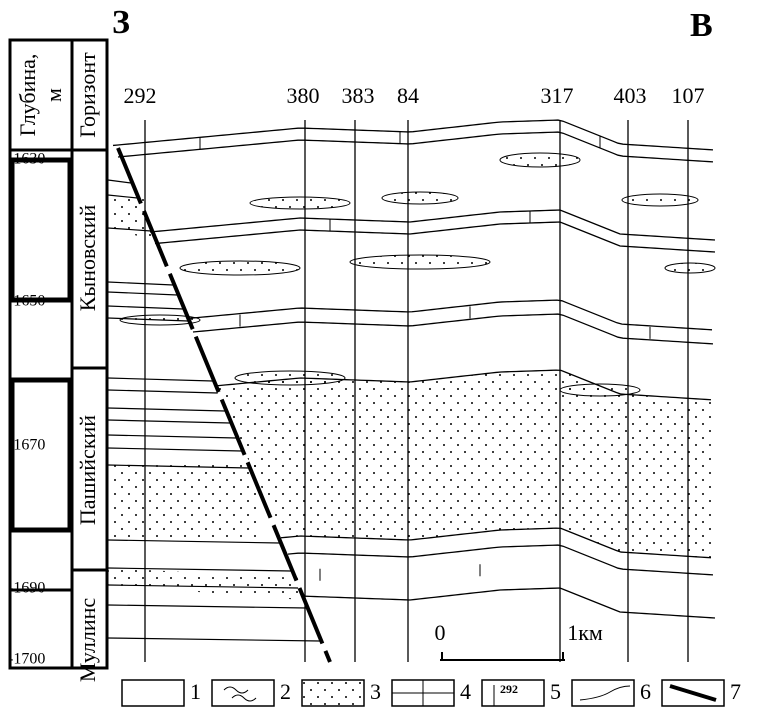  What do you see at coordinates (408, 95) in the screenshot?
I see `well-label: 84` at bounding box center [408, 95].